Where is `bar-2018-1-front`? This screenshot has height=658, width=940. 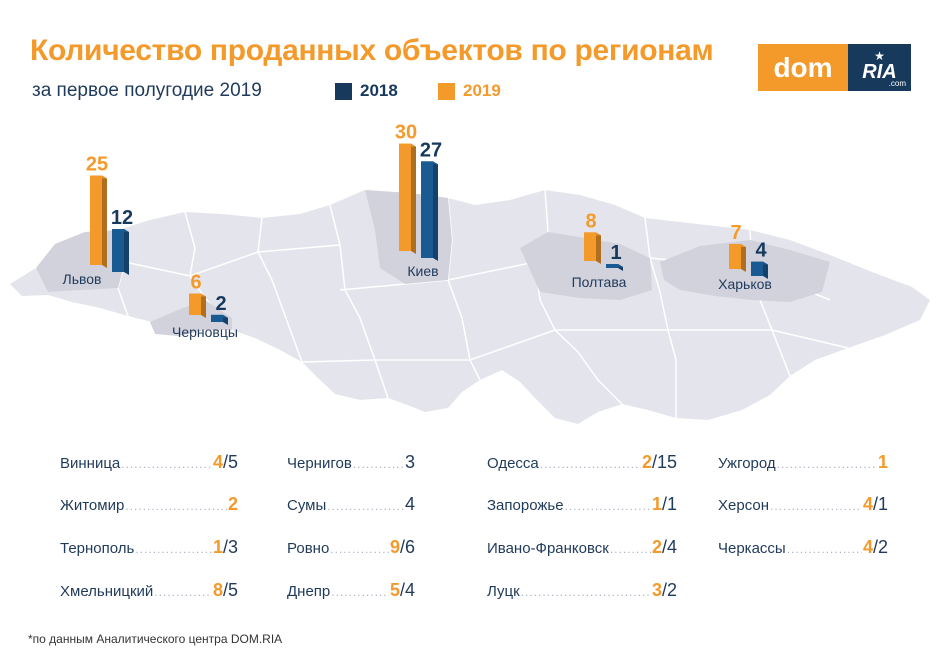 bar-2018-1-front is located at coordinates (217, 318).